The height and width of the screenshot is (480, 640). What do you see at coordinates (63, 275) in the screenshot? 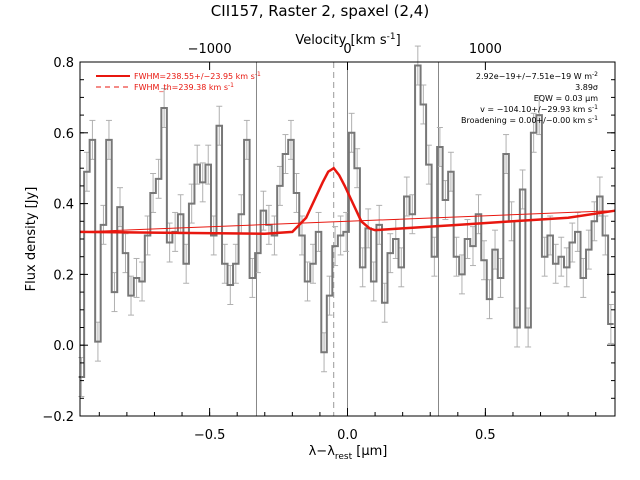
I see `y-tick-label-2: 0.2` at bounding box center [63, 275].